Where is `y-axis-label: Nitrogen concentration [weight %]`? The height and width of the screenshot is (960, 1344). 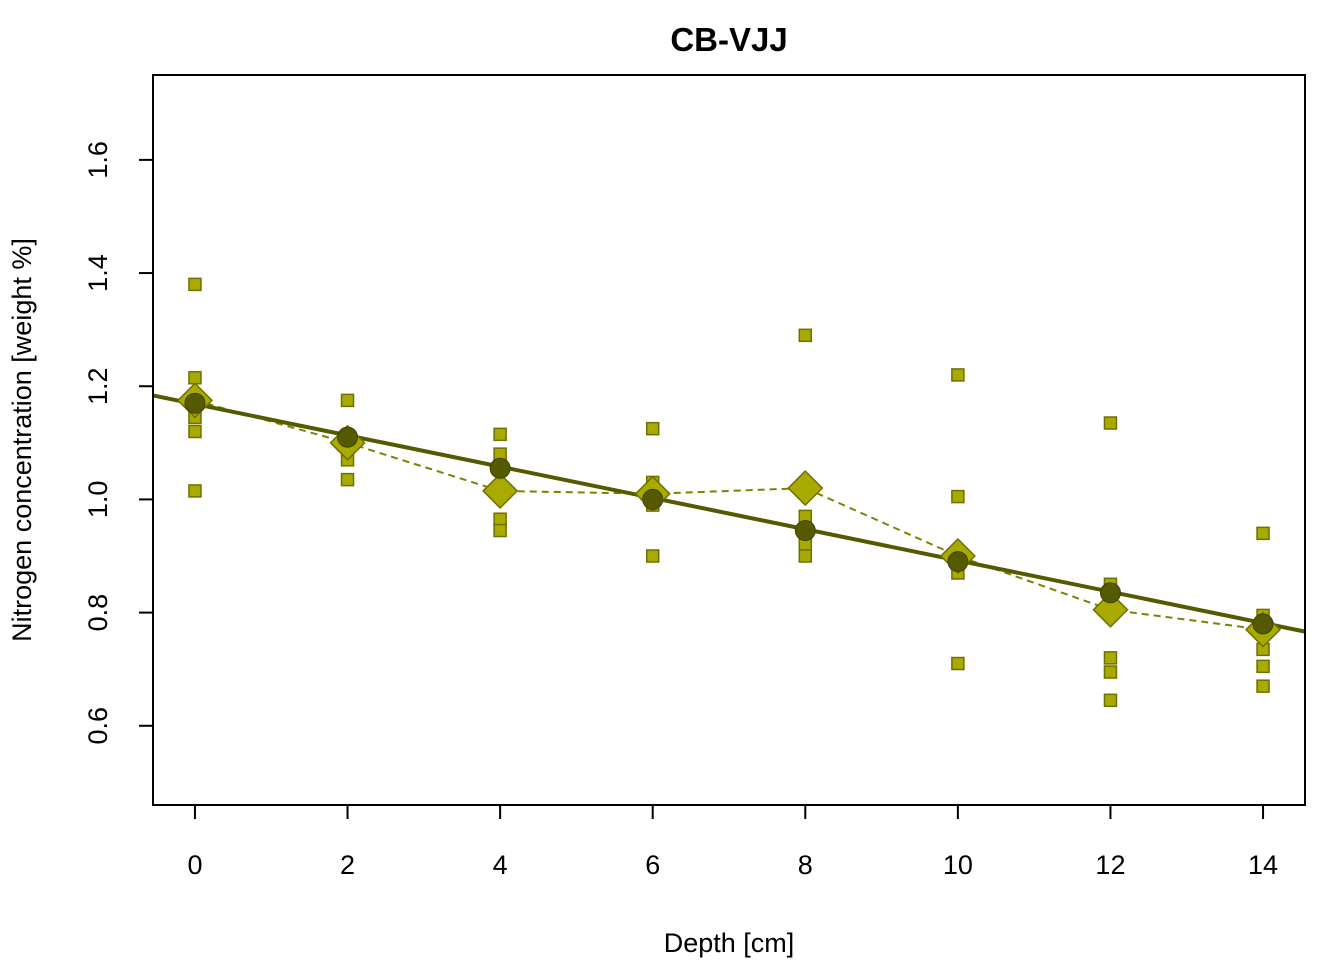 y-axis-label: Nitrogen concentration [weight %] is located at coordinates (22, 440).